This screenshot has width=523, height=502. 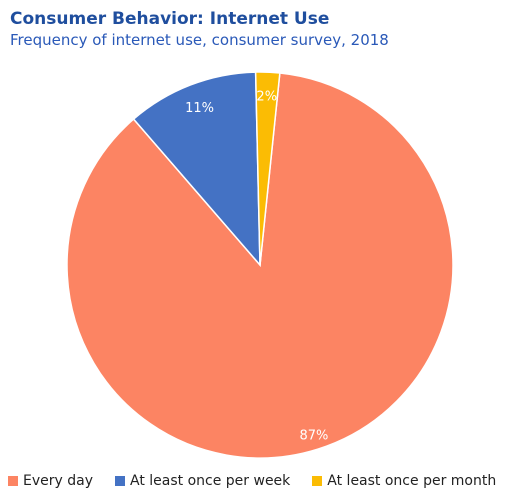 What do you see at coordinates (266, 97) in the screenshot?
I see `data-label-monthly: 2%` at bounding box center [266, 97].